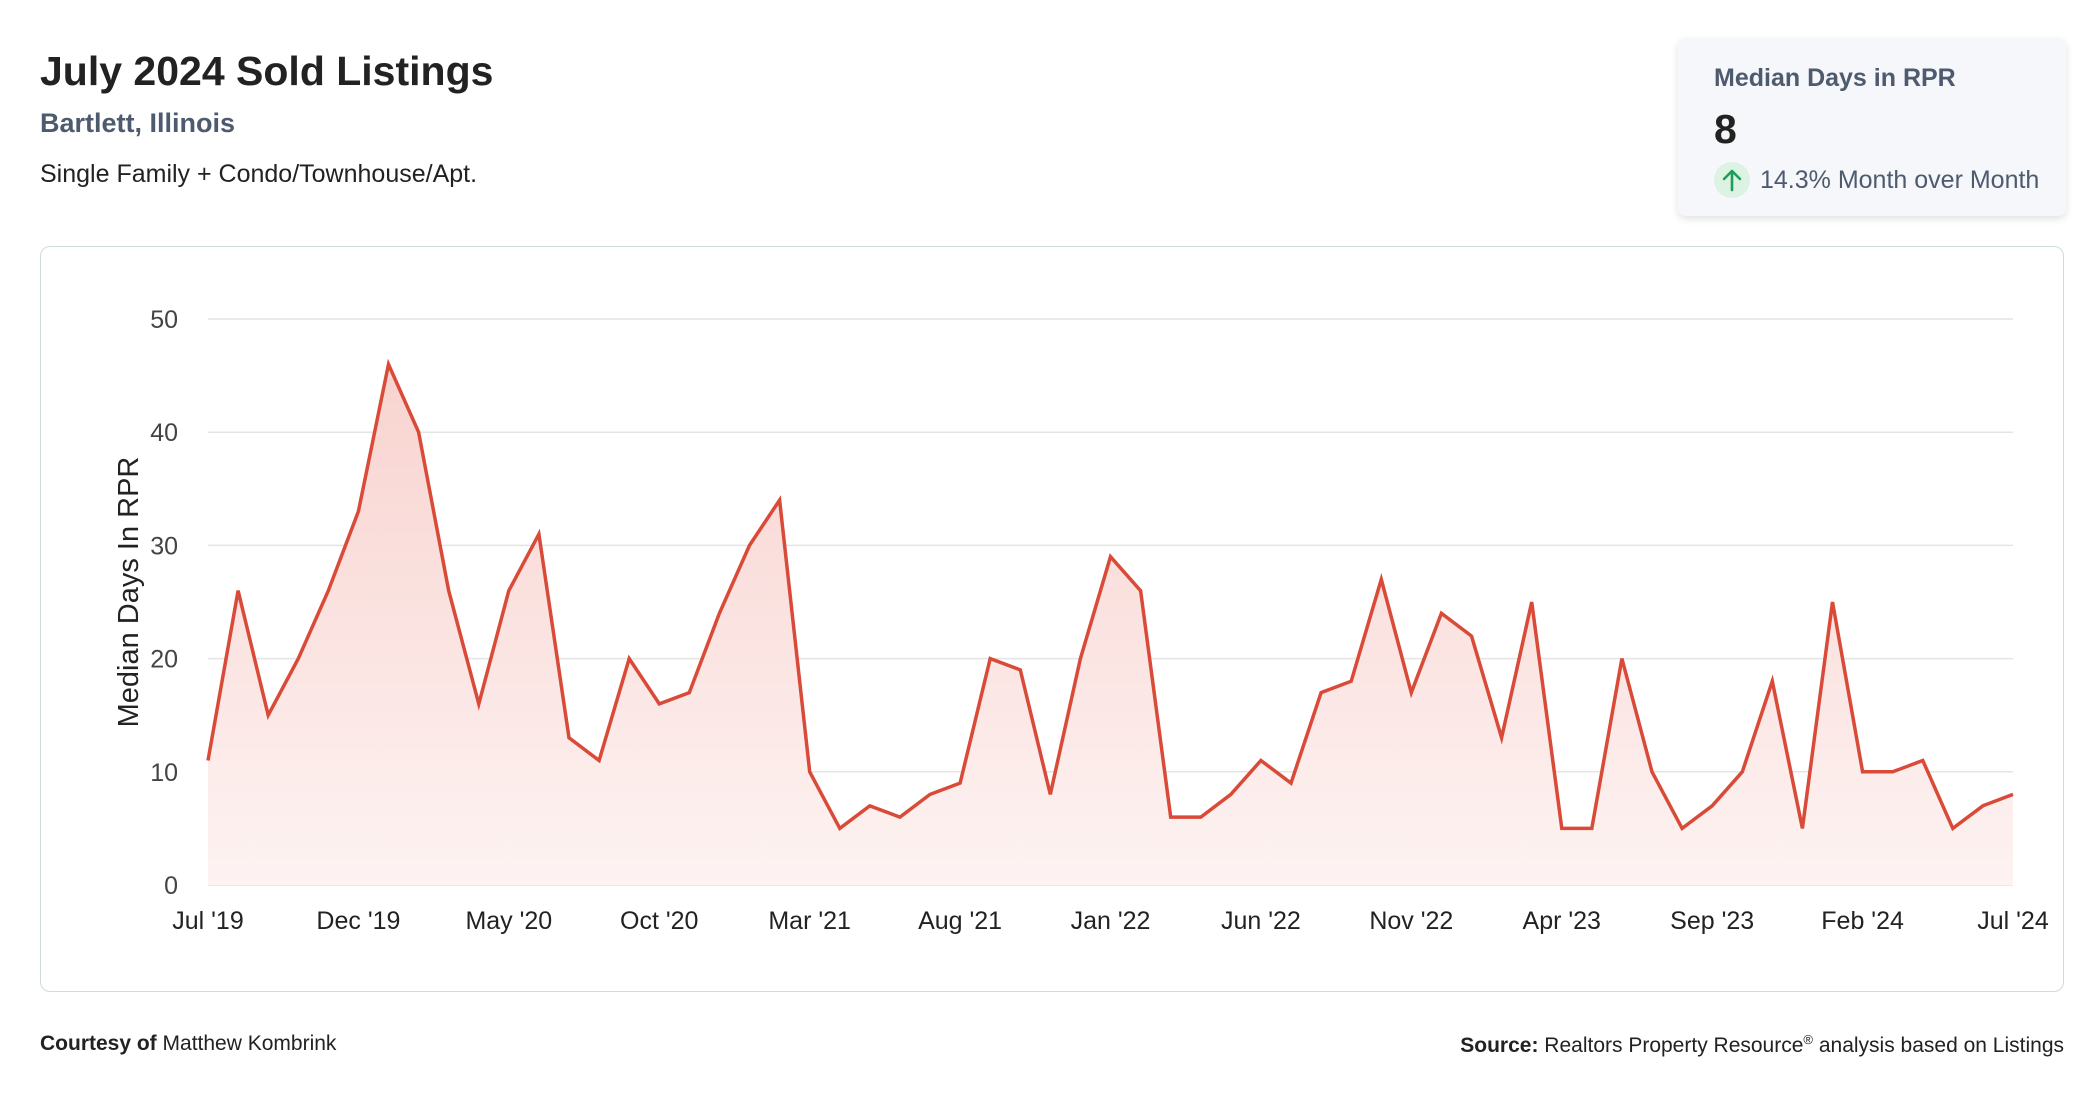 The width and height of the screenshot is (2096, 1100). What do you see at coordinates (1835, 78) in the screenshot?
I see `kpi-label: Median Days in RPR` at bounding box center [1835, 78].